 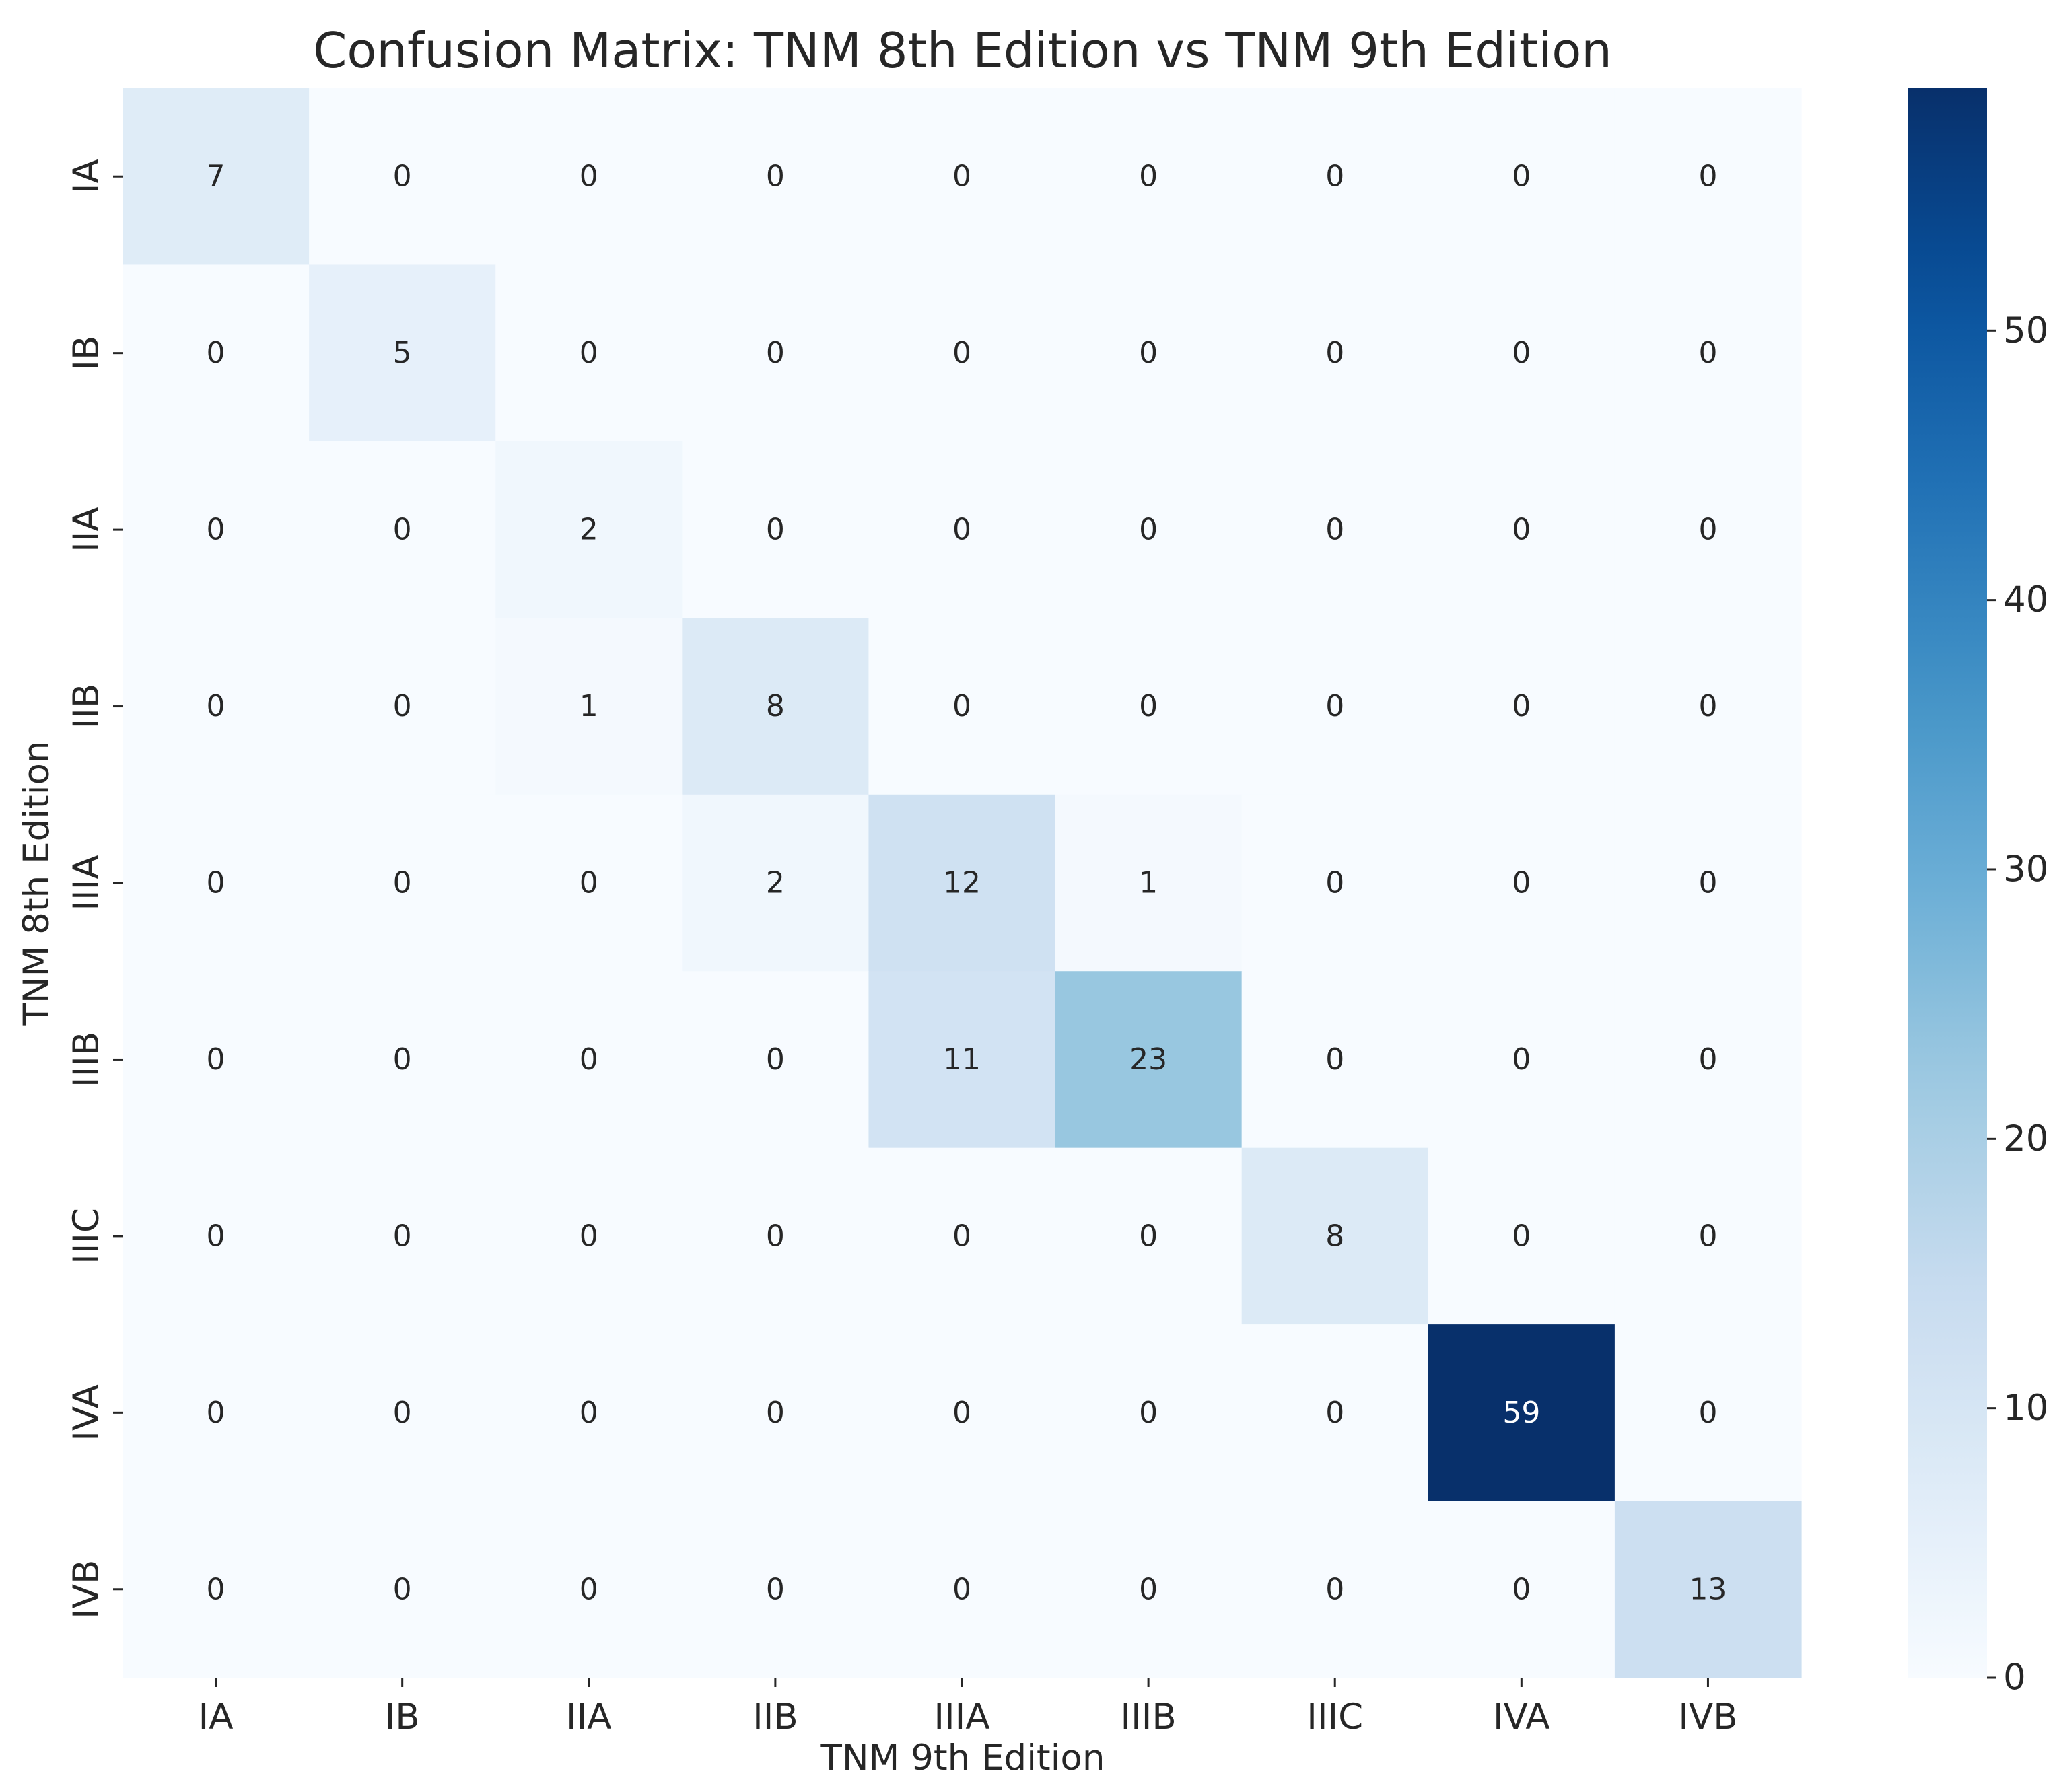 What do you see at coordinates (1708, 1589) in the screenshot?
I see `cell-value-label: 13` at bounding box center [1708, 1589].